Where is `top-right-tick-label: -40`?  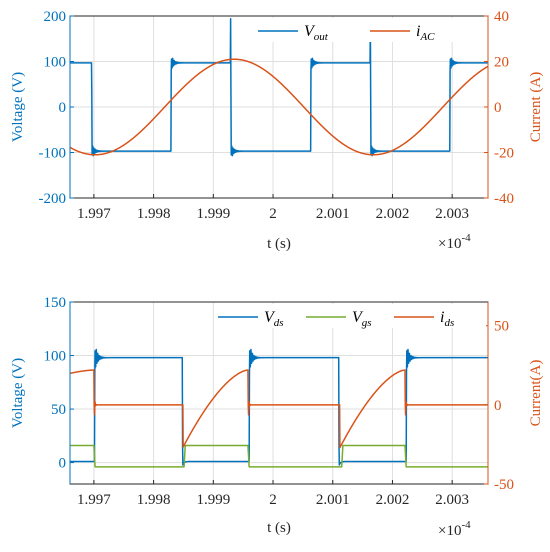 top-right-tick-label: -40 is located at coordinates (504, 199).